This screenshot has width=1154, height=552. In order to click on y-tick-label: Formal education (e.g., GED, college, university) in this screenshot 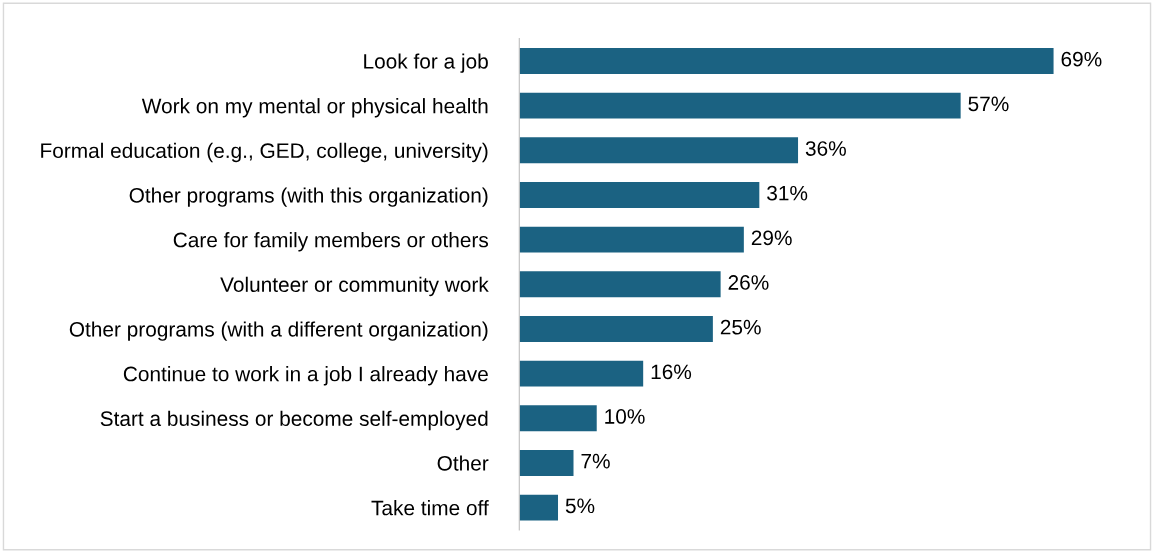, I will do `click(264, 152)`.